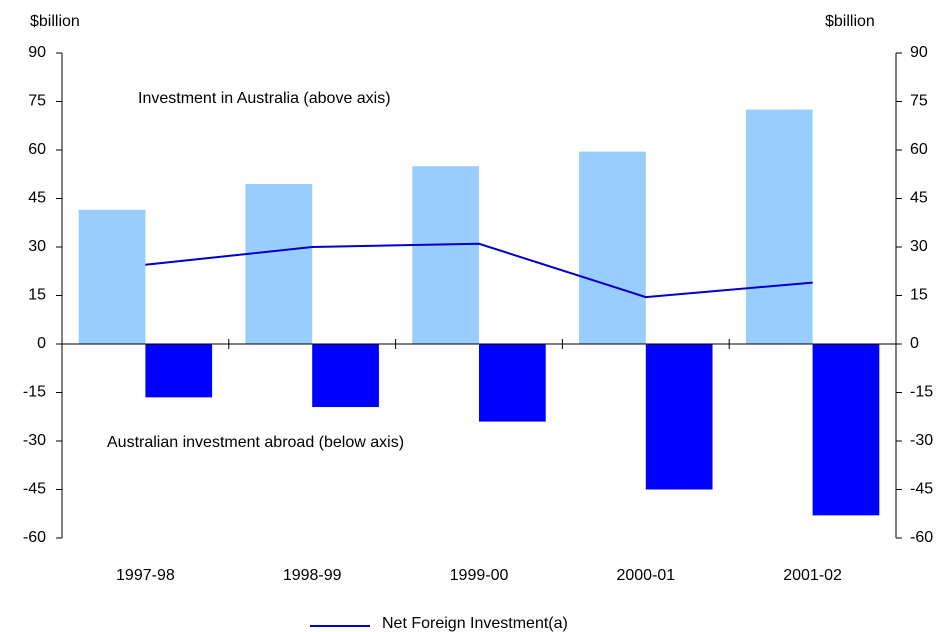 The width and height of the screenshot is (948, 632). Describe the element at coordinates (37, 246) in the screenshot. I see `y-tick-label: 30` at that location.